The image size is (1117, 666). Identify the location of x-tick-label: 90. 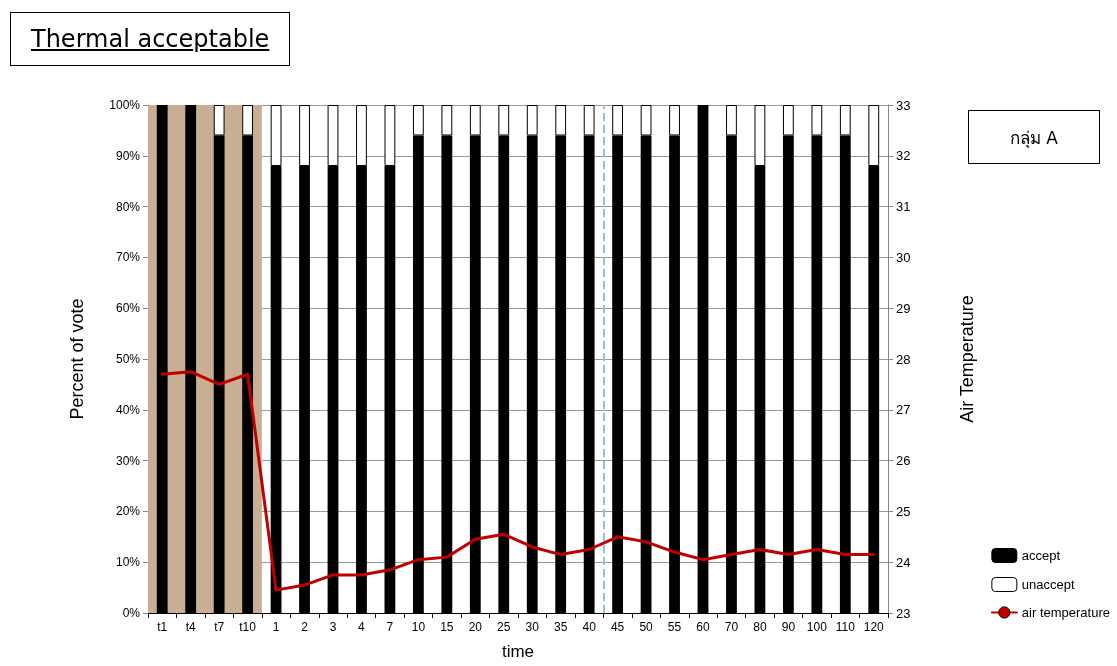
(788, 627).